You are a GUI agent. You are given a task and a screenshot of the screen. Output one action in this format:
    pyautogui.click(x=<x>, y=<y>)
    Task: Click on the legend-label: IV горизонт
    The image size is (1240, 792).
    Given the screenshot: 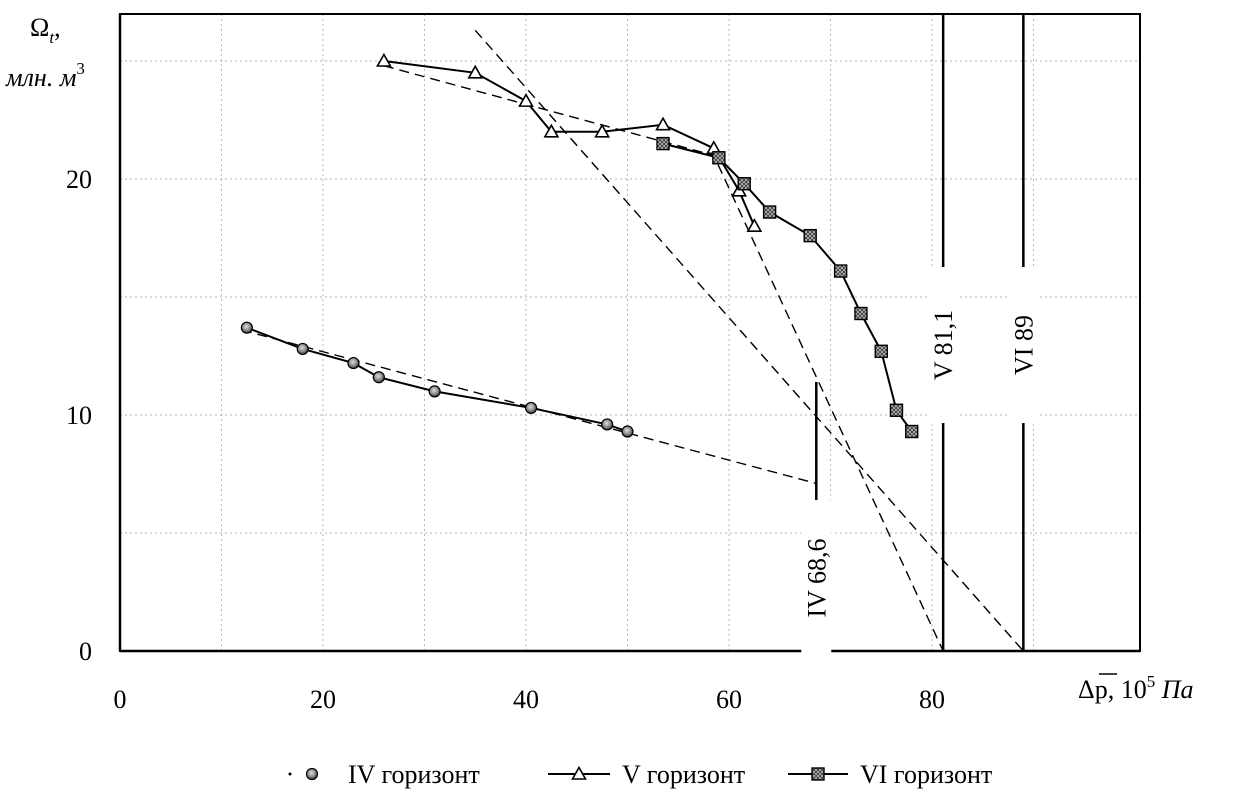 What is the action you would take?
    pyautogui.click(x=414, y=774)
    